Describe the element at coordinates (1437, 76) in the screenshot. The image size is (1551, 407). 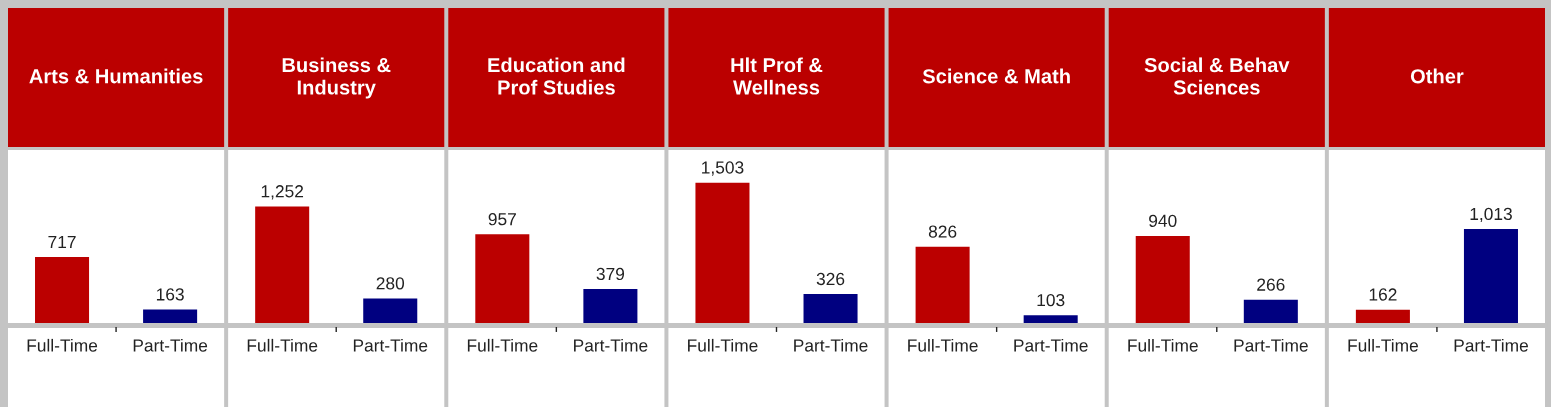
I see `chart-title: Other` at that location.